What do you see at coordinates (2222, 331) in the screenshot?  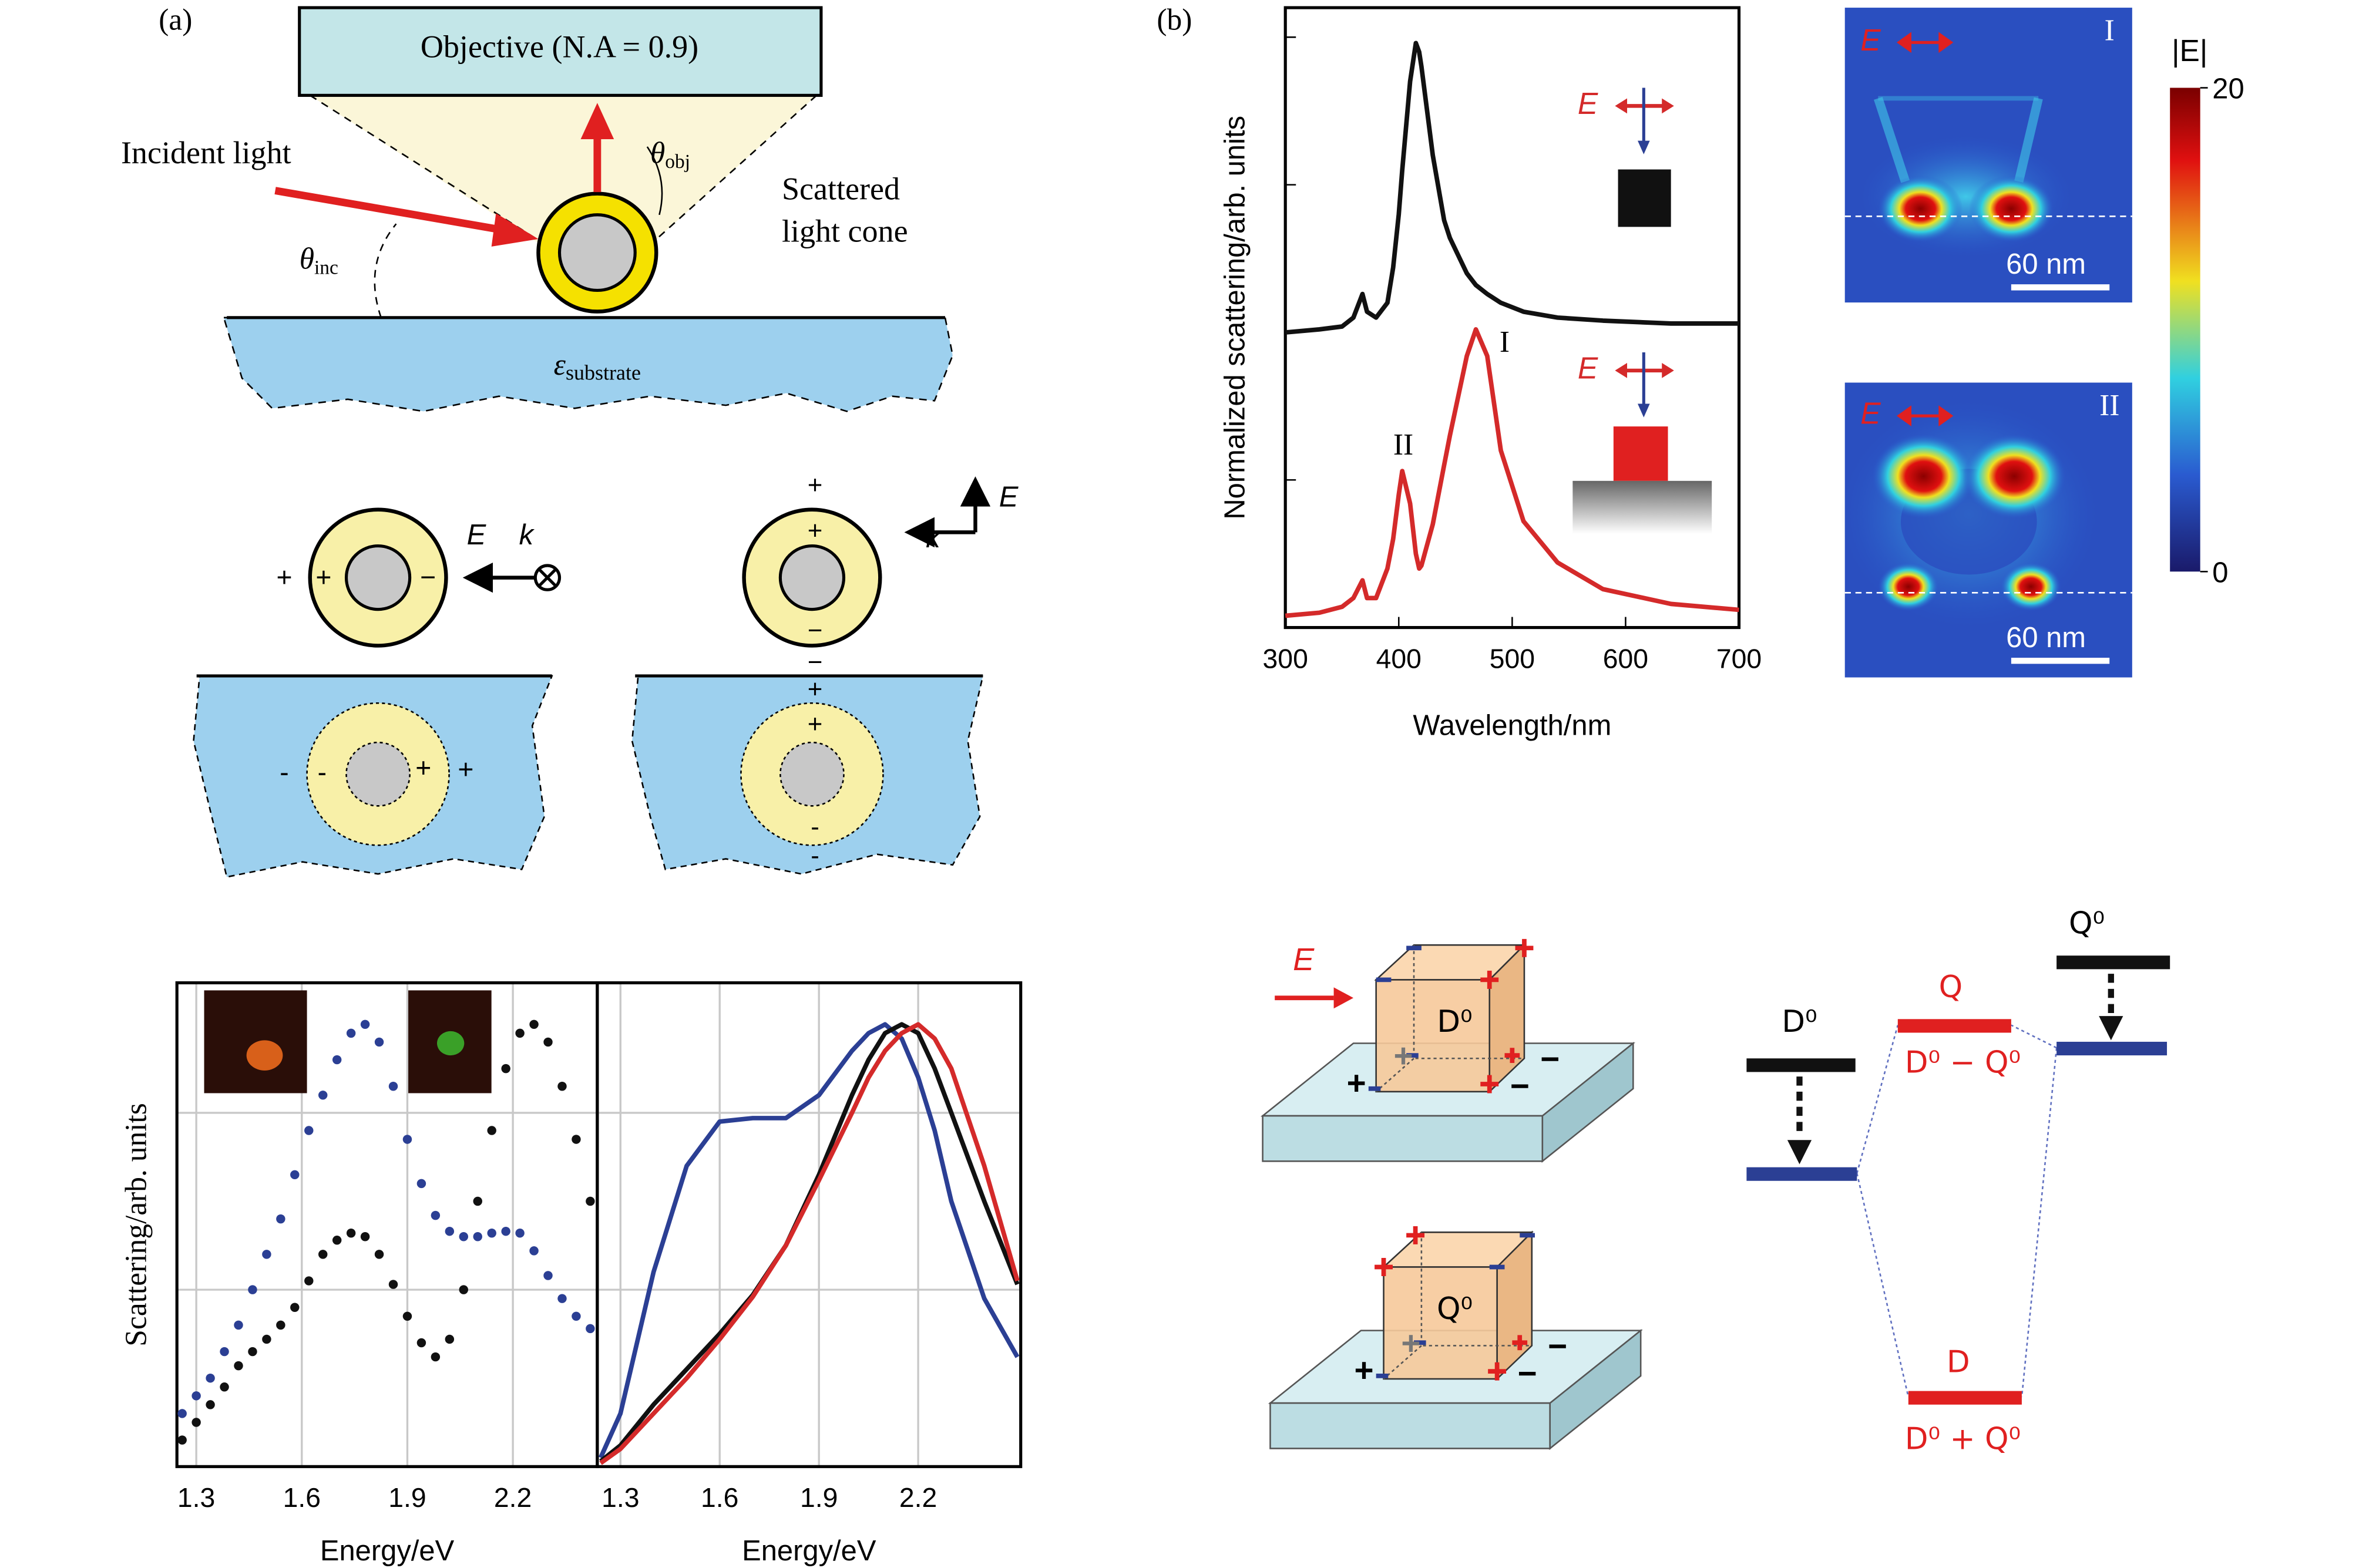 I see `colorbar-ticks: 0 20` at bounding box center [2222, 331].